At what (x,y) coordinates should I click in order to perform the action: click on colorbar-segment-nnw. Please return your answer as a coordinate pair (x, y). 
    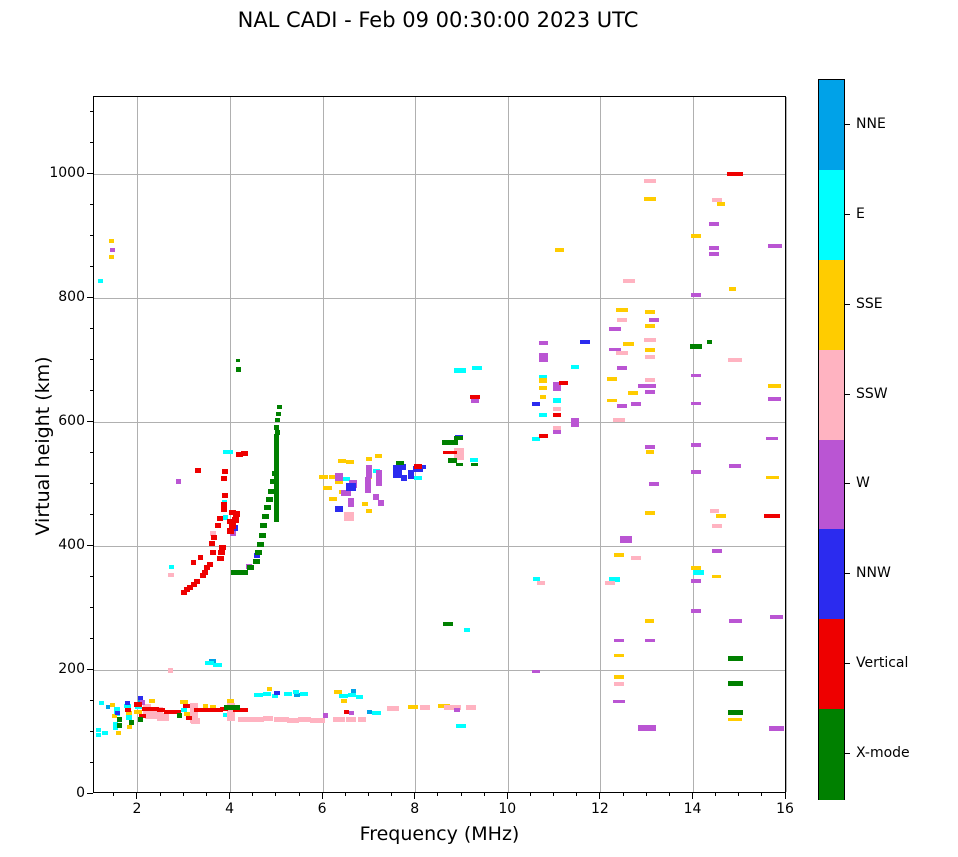
    Looking at the image, I should click on (831, 574).